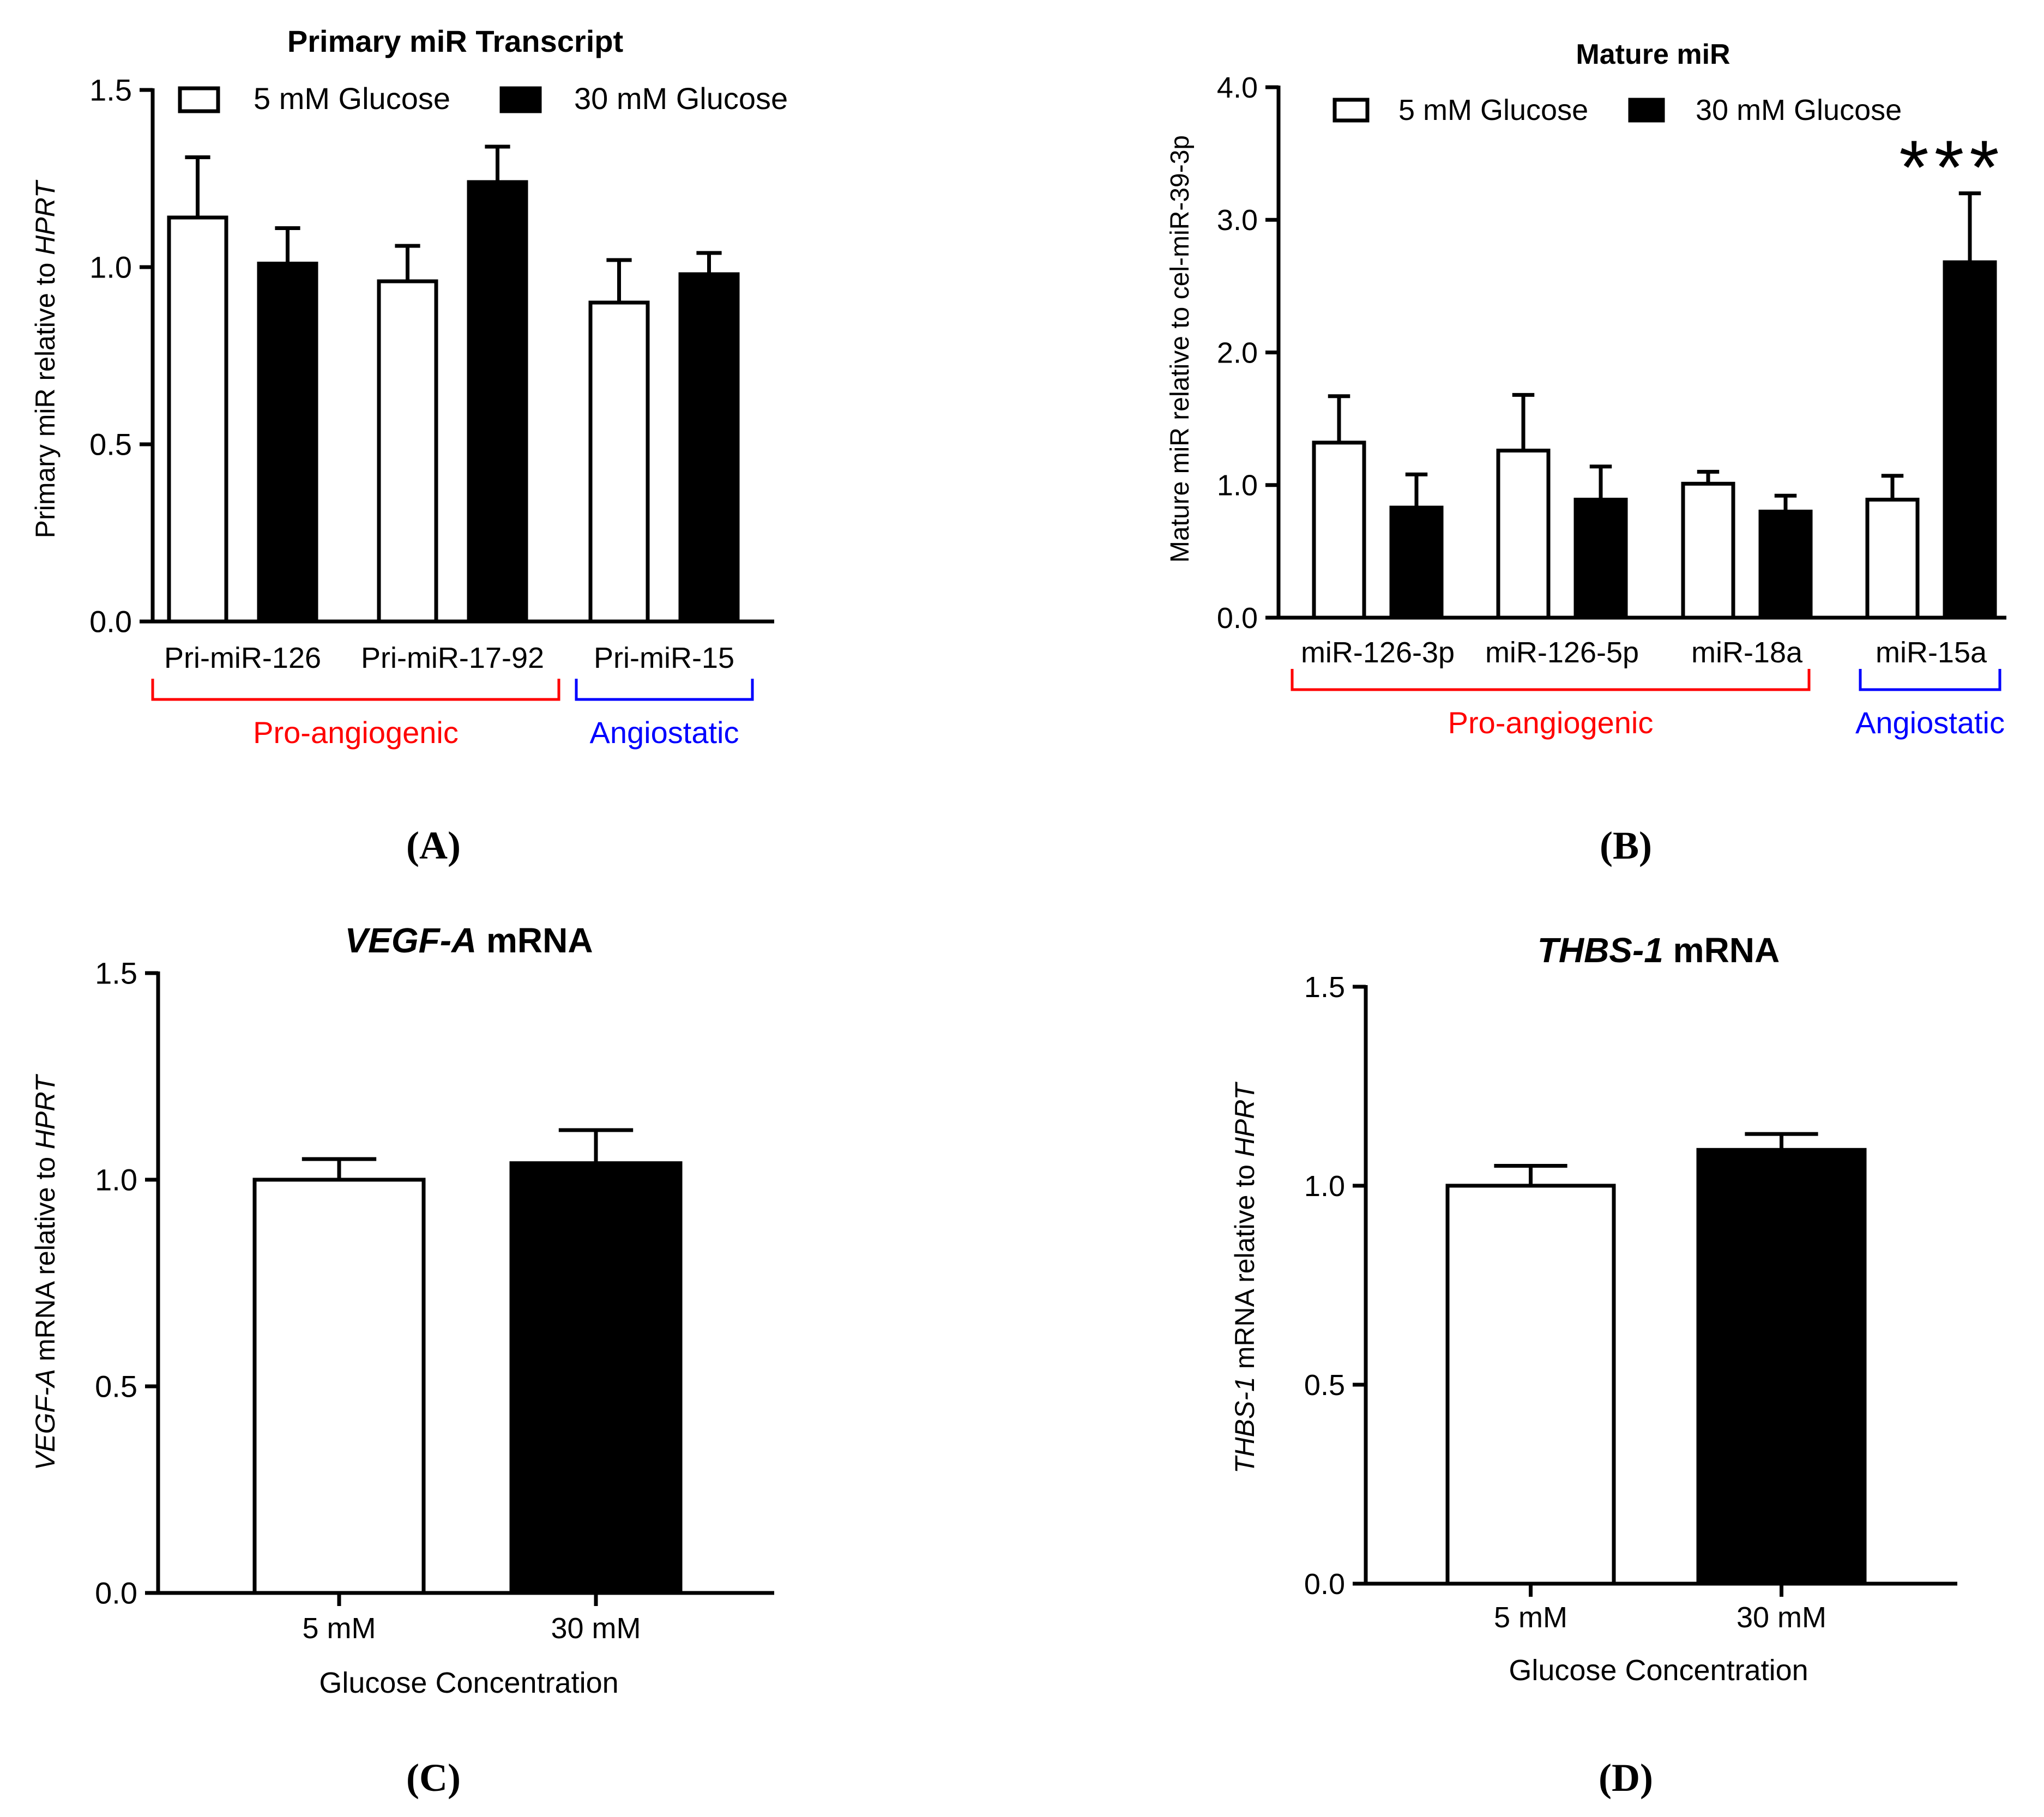 The image size is (2044, 1817). I want to click on panel-label-a: (A), so click(433, 845).